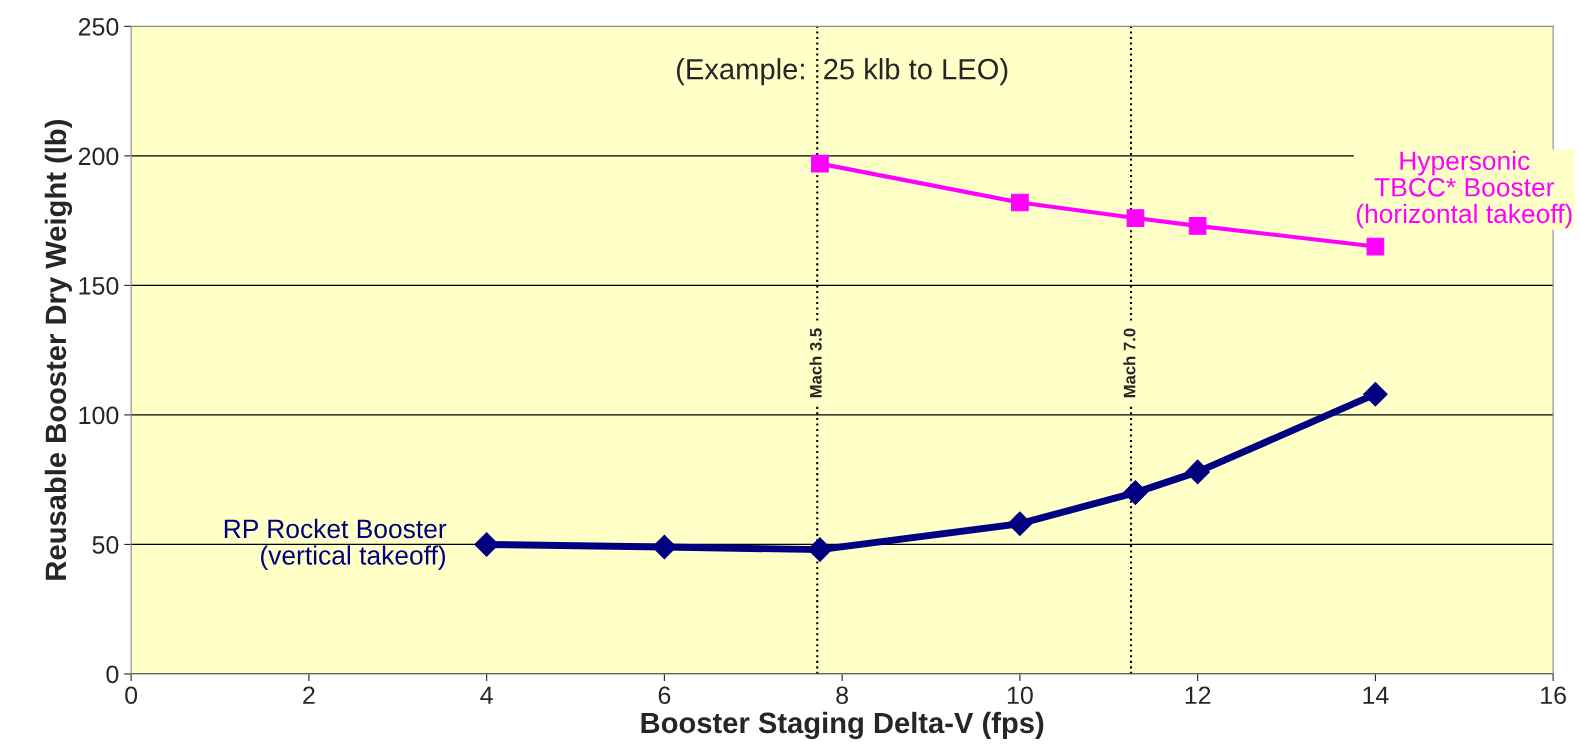 Image resolution: width=1580 pixels, height=753 pixels. I want to click on x-tick-label: 2, so click(309, 695).